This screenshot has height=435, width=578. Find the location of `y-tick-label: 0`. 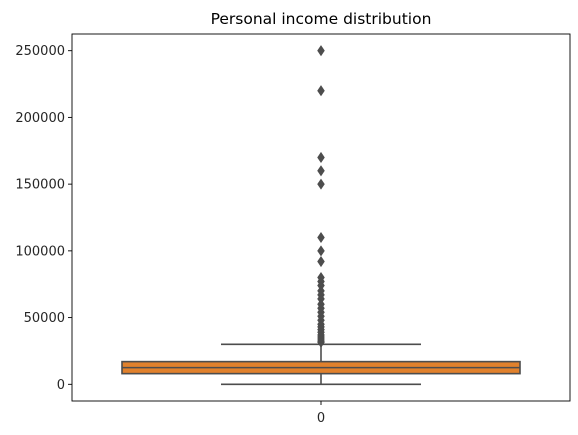

y-tick-label: 0 is located at coordinates (61, 385).